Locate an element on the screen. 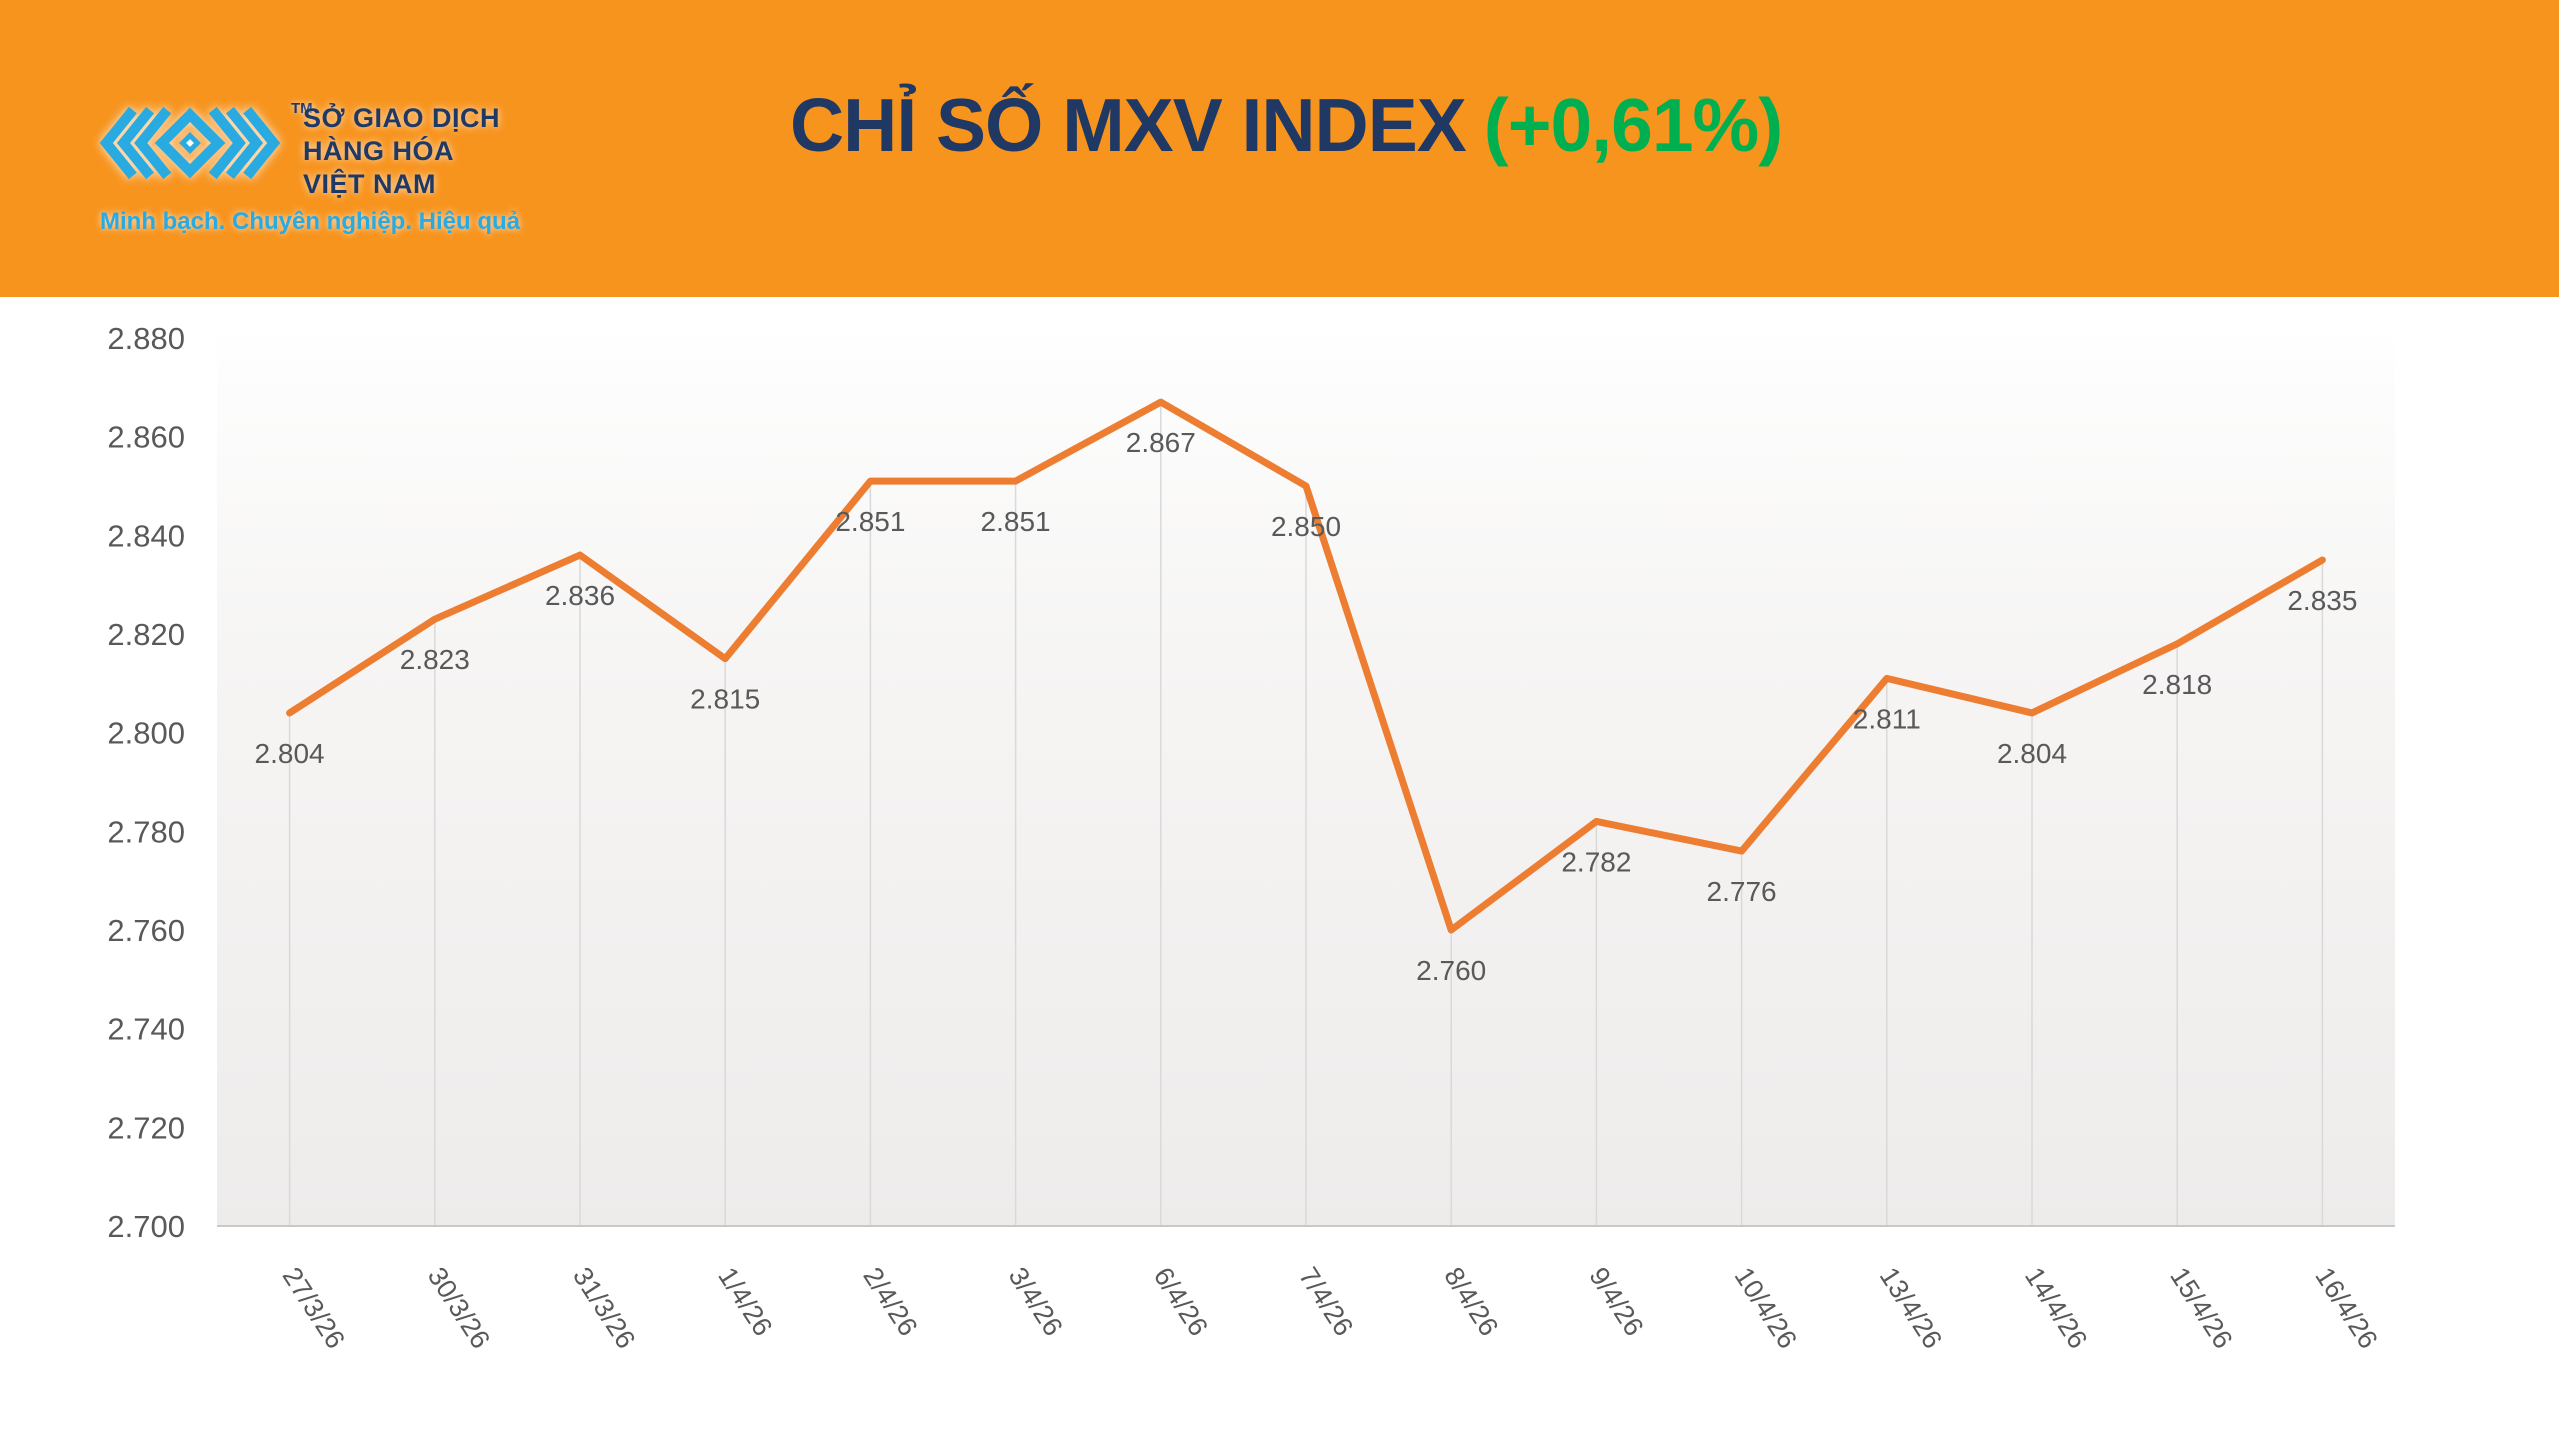  x-tick-label: 14/4/26 is located at coordinates (2056, 1308).